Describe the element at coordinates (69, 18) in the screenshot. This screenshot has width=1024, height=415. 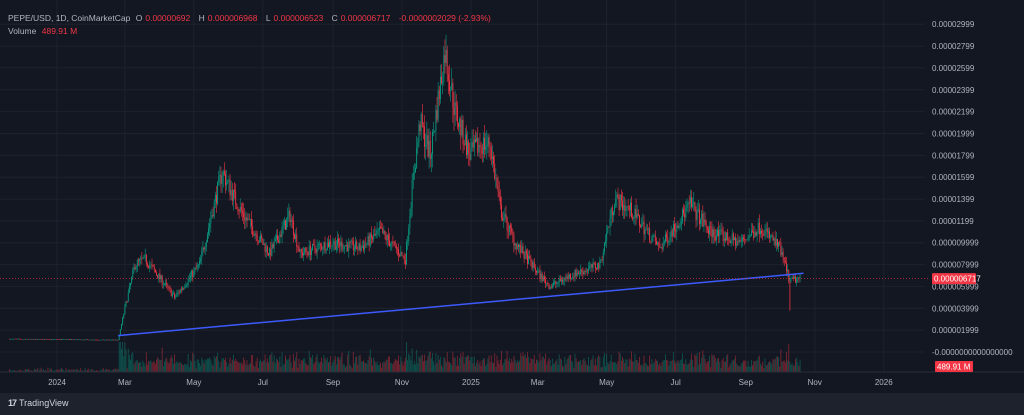
I see `symbol-title: PEPE/USD, 1D, CoinMarketCap` at that location.